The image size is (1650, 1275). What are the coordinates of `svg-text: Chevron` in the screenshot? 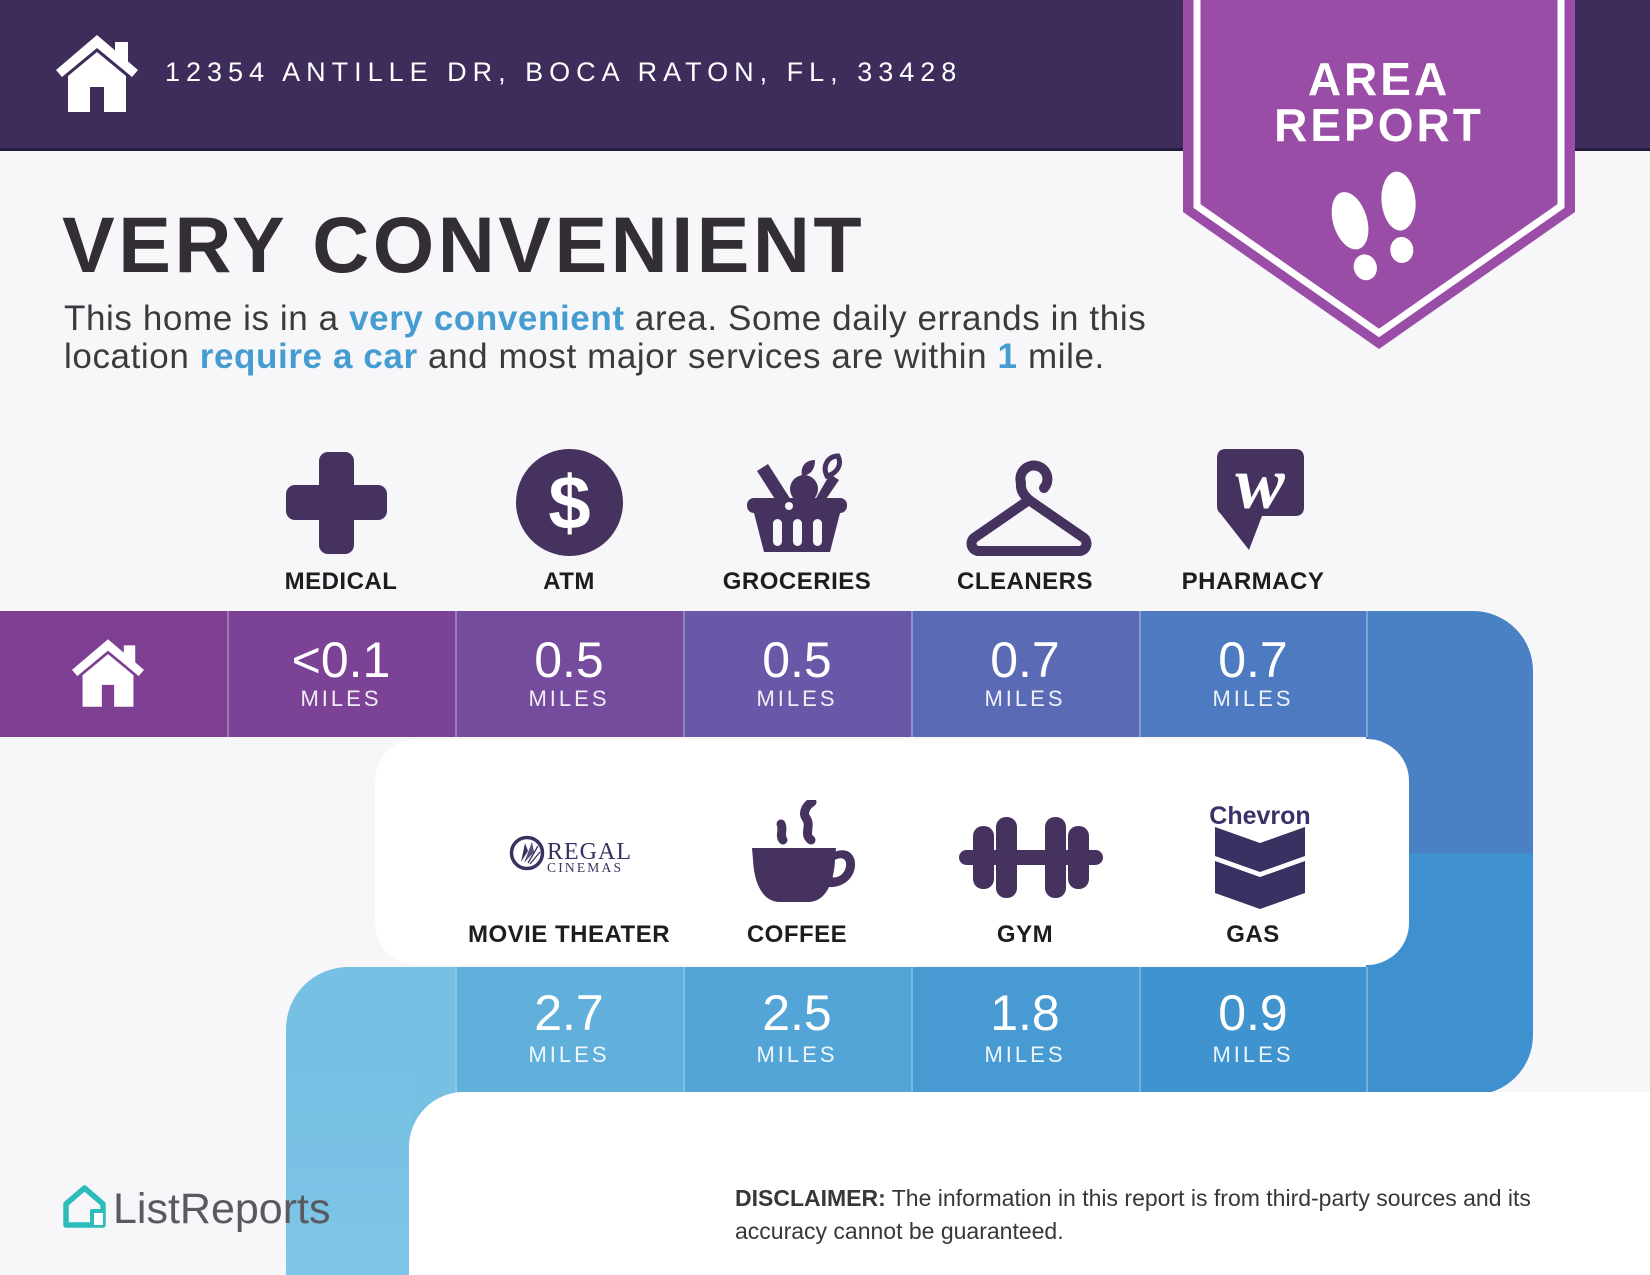 It's located at (1259, 816).